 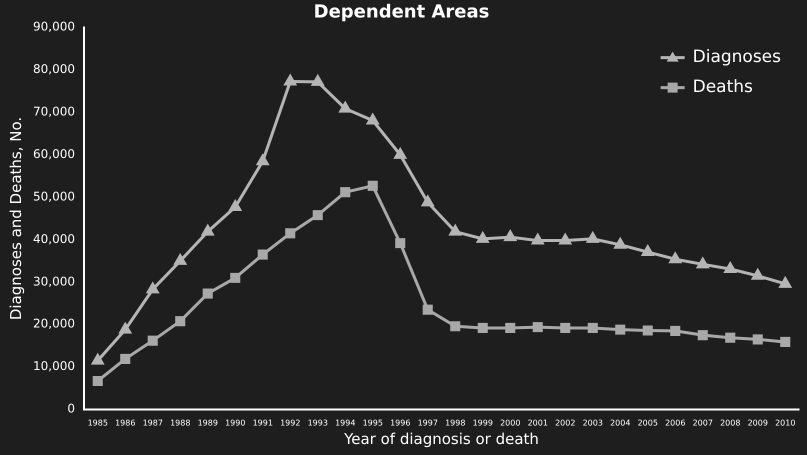 What do you see at coordinates (510, 423) in the screenshot?
I see `x-tick-label: 2000` at bounding box center [510, 423].